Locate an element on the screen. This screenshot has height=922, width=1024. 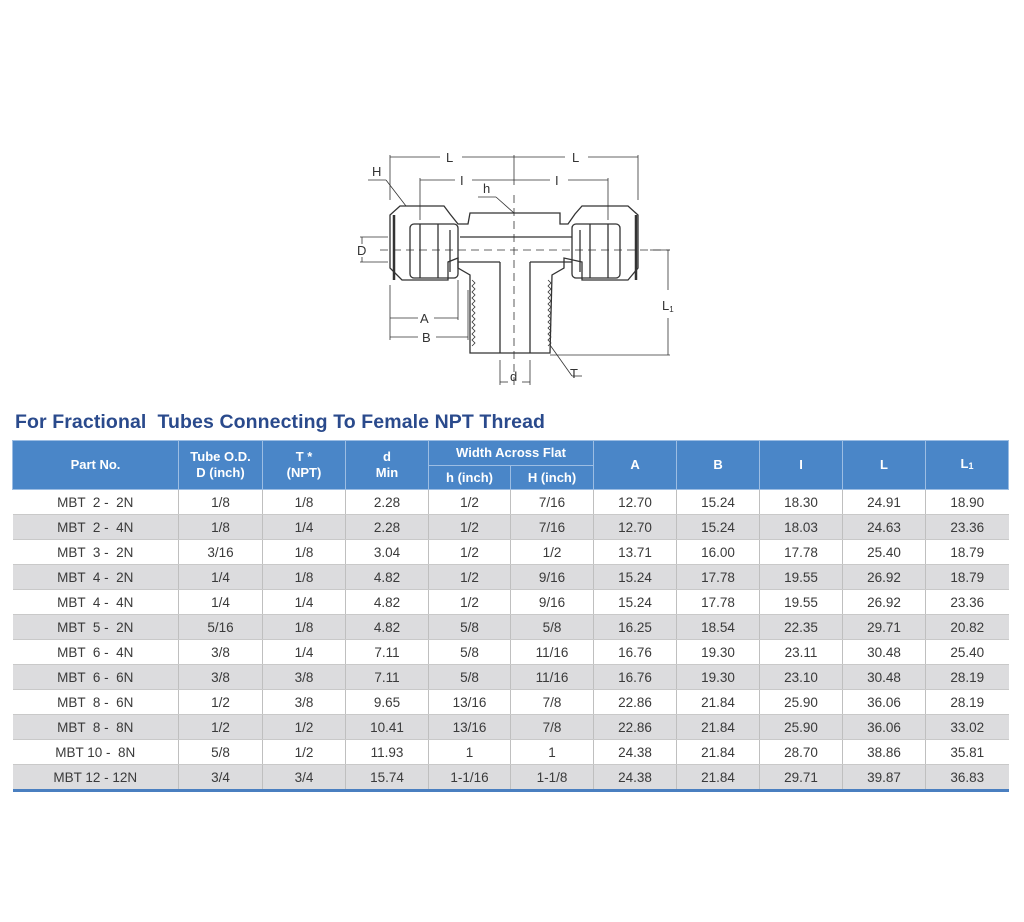
cell-b: 19.30 is located at coordinates (718, 677).